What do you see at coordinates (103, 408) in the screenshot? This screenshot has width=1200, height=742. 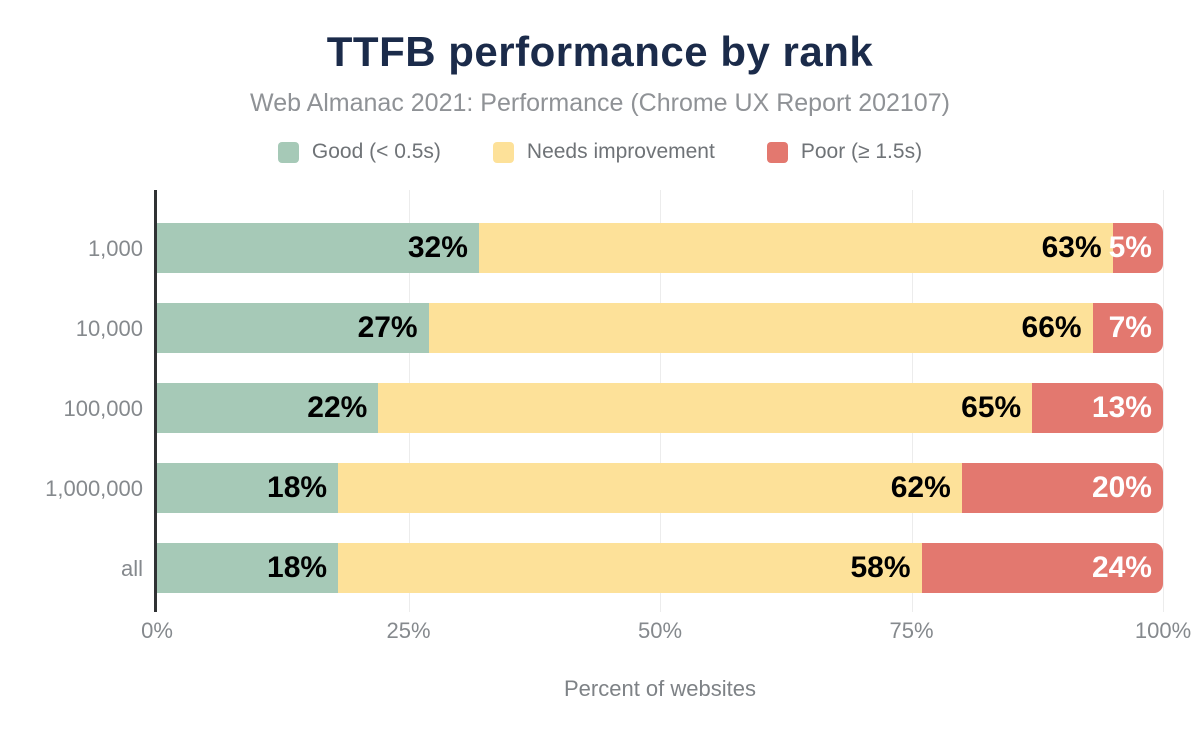 I see `y-axis-label: 100,000` at bounding box center [103, 408].